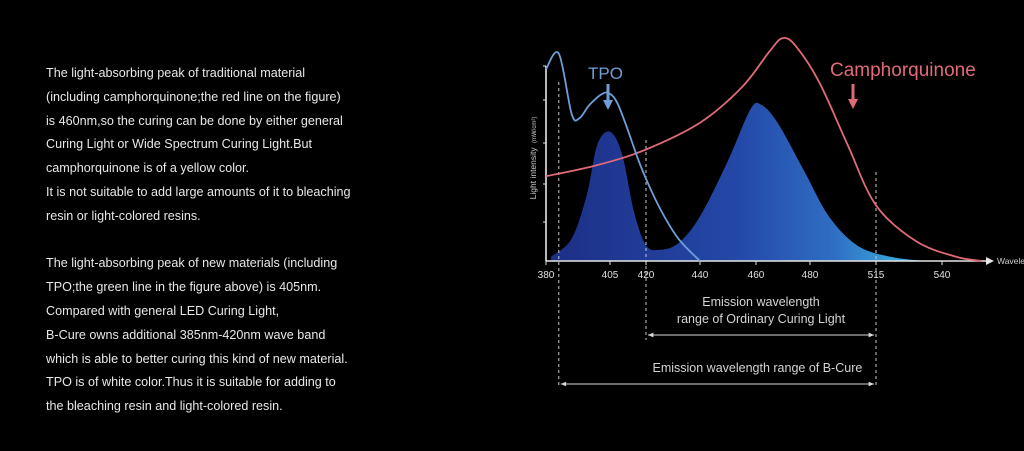 The width and height of the screenshot is (1024, 451). What do you see at coordinates (533, 173) in the screenshot?
I see `y-axis-label-text: Light intensity` at bounding box center [533, 173].